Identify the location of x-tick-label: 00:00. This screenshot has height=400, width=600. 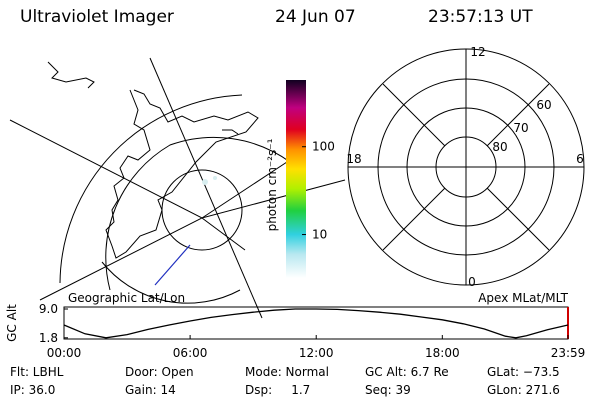
(64, 353).